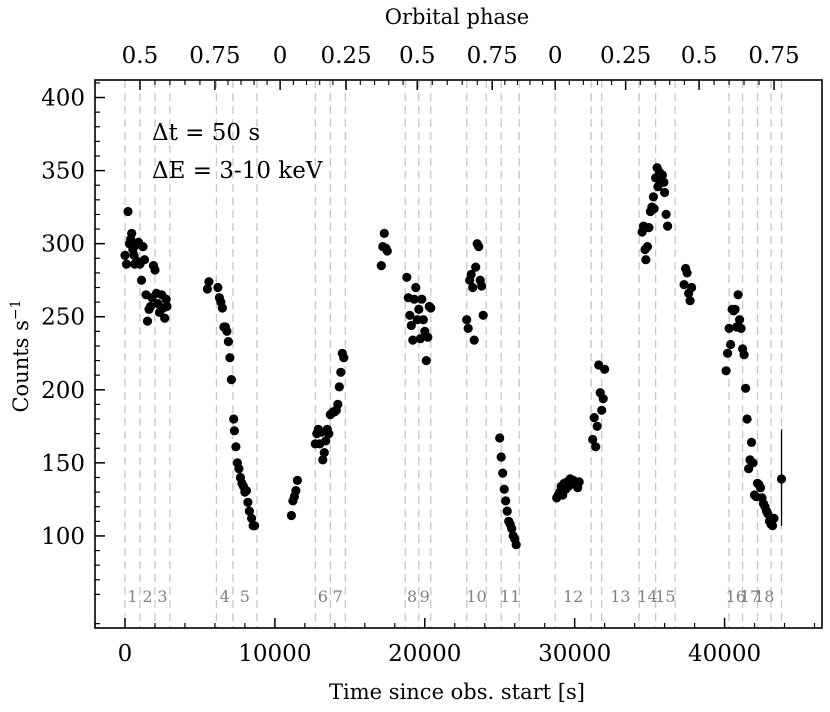 The image size is (830, 712). Describe the element at coordinates (647, 596) in the screenshot. I see `segment-label-14: 14` at that location.